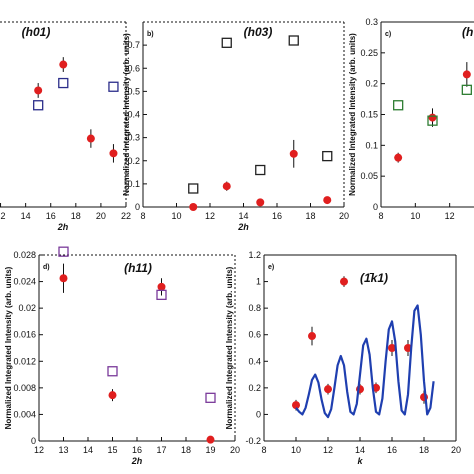 This screenshot has width=474, height=474. I want to click on y-tick-label: 0.05, so click(369, 176).